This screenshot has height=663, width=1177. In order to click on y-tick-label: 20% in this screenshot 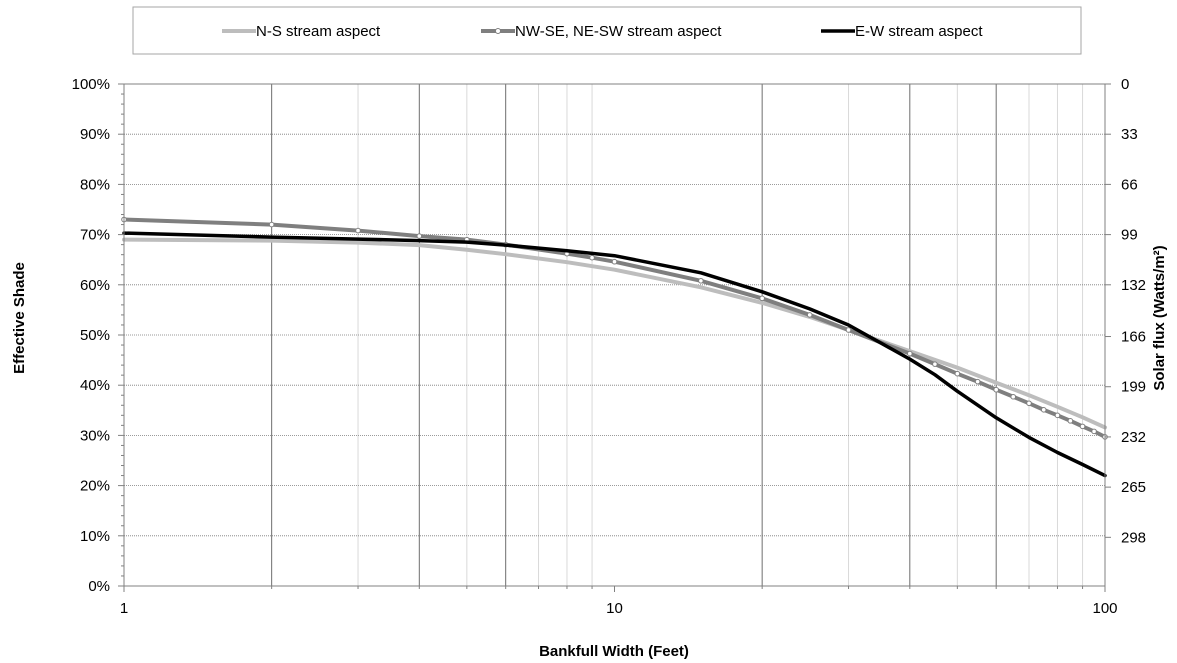, I will do `click(95, 486)`.